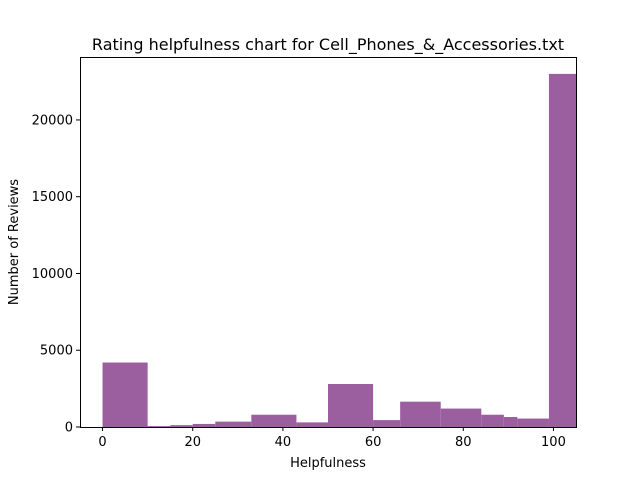 Image resolution: width=640 pixels, height=480 pixels. Describe the element at coordinates (52, 120) in the screenshot. I see `y-tick-label: 20000` at that location.